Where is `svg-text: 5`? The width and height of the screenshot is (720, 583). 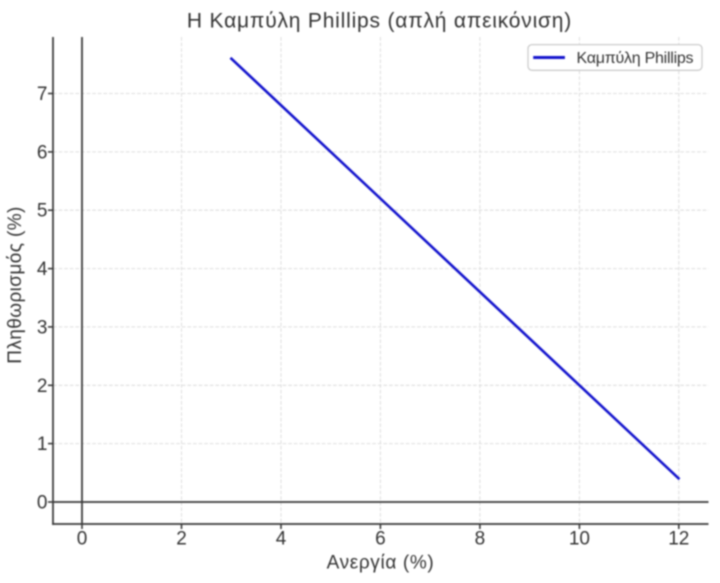
svg-text: 5 is located at coordinates (42, 211).